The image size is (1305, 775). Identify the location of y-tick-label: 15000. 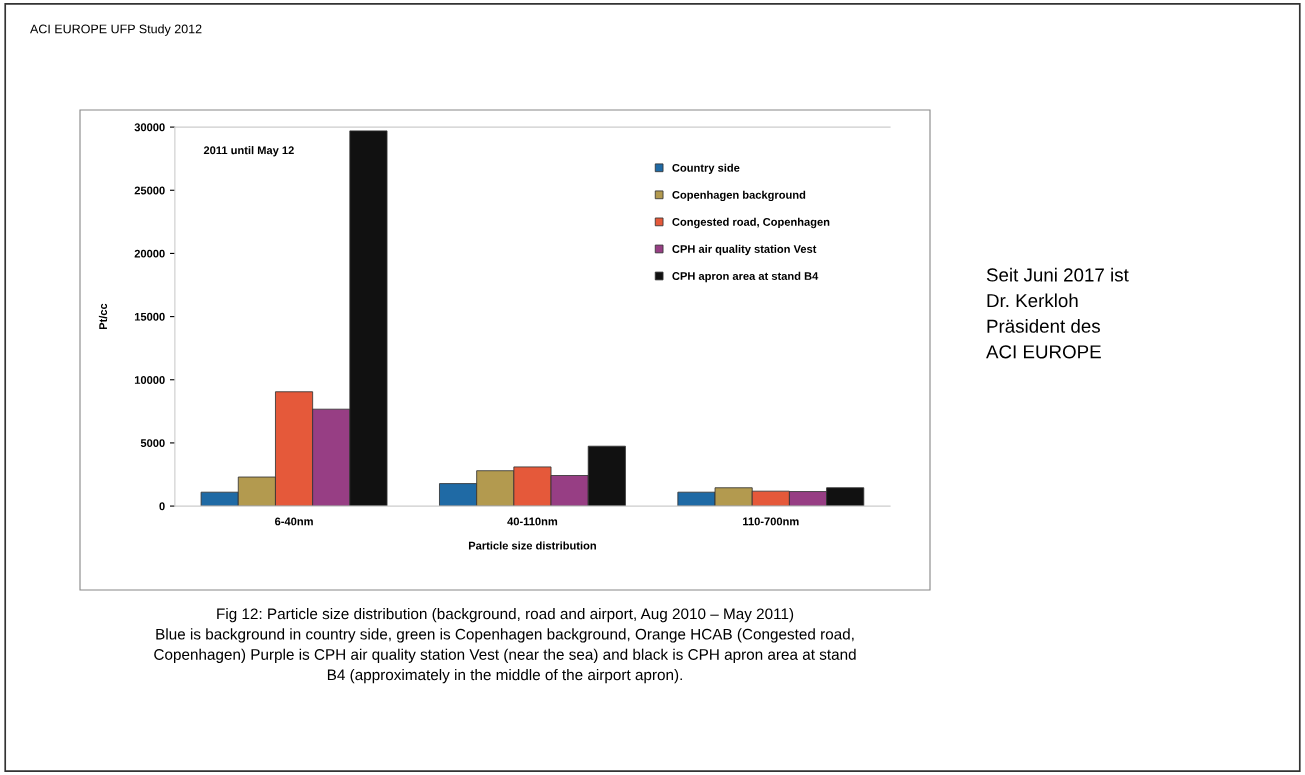
(149, 316).